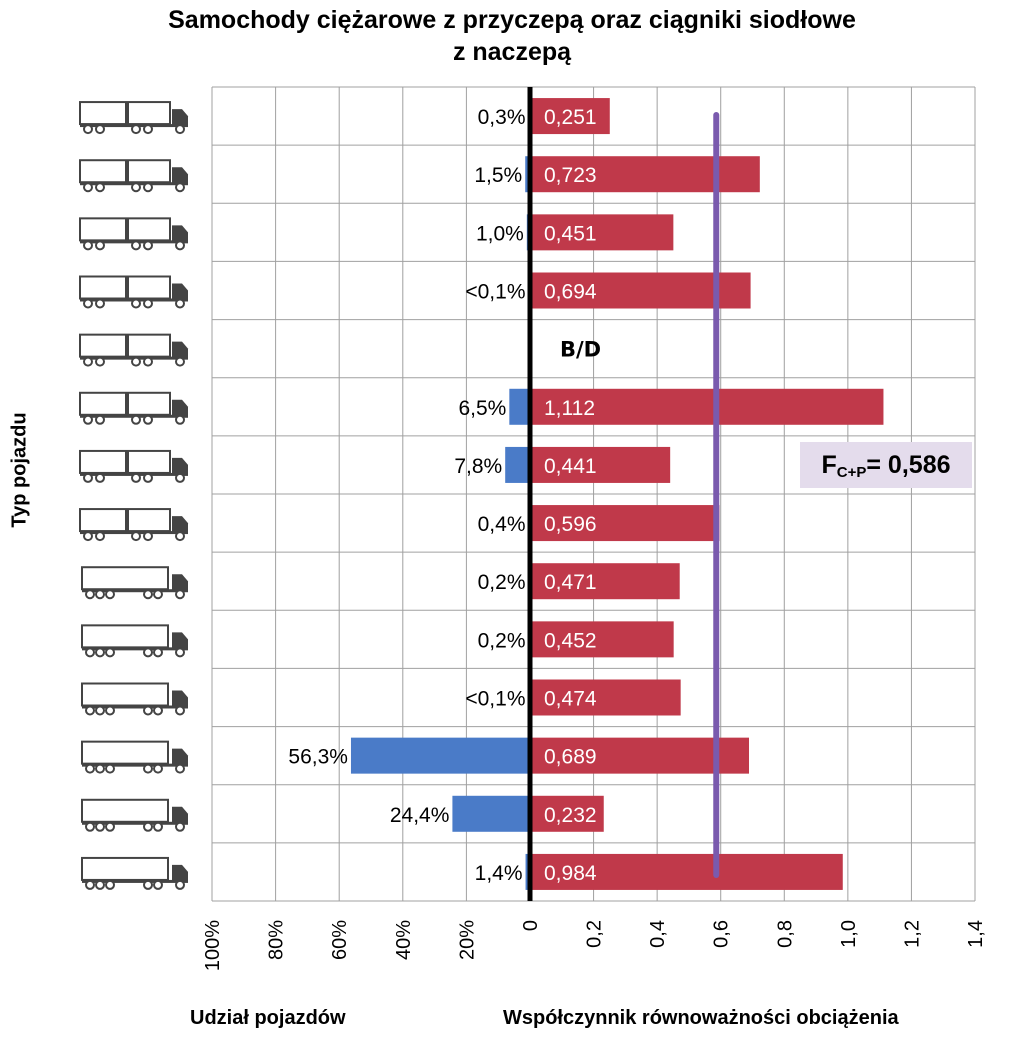 The width and height of the screenshot is (1024, 1041). I want to click on x-tick-label: 100%, so click(213, 945).